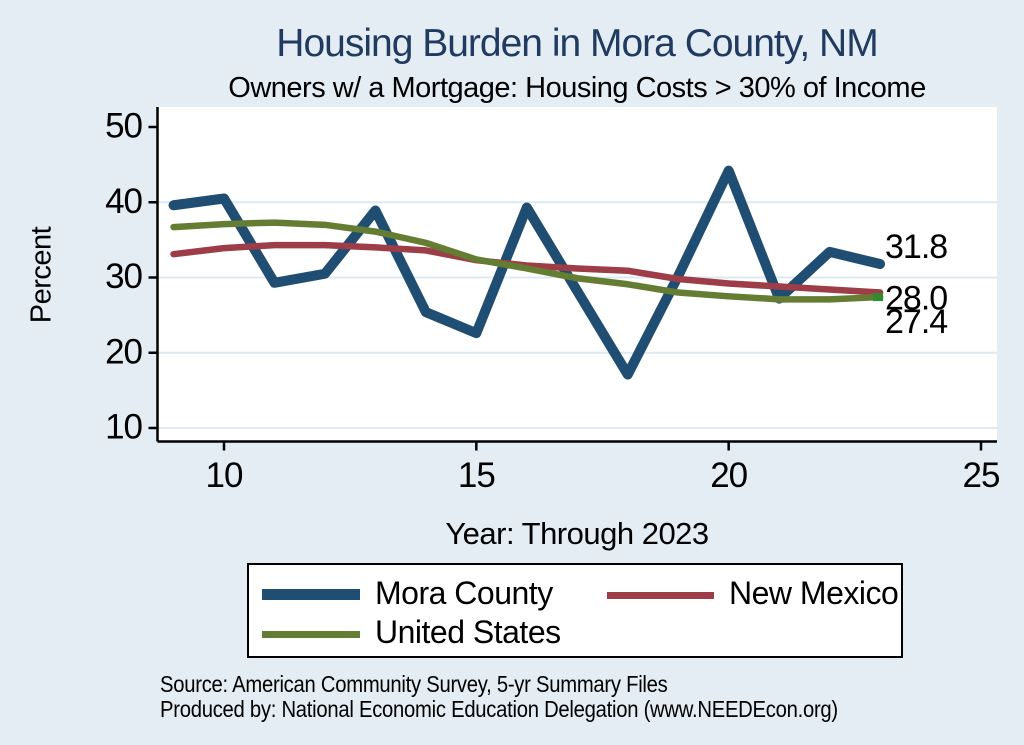 Image resolution: width=1024 pixels, height=745 pixels. What do you see at coordinates (577, 43) in the screenshot?
I see `chart-title: Housing Burden in Mora County, NM` at bounding box center [577, 43].